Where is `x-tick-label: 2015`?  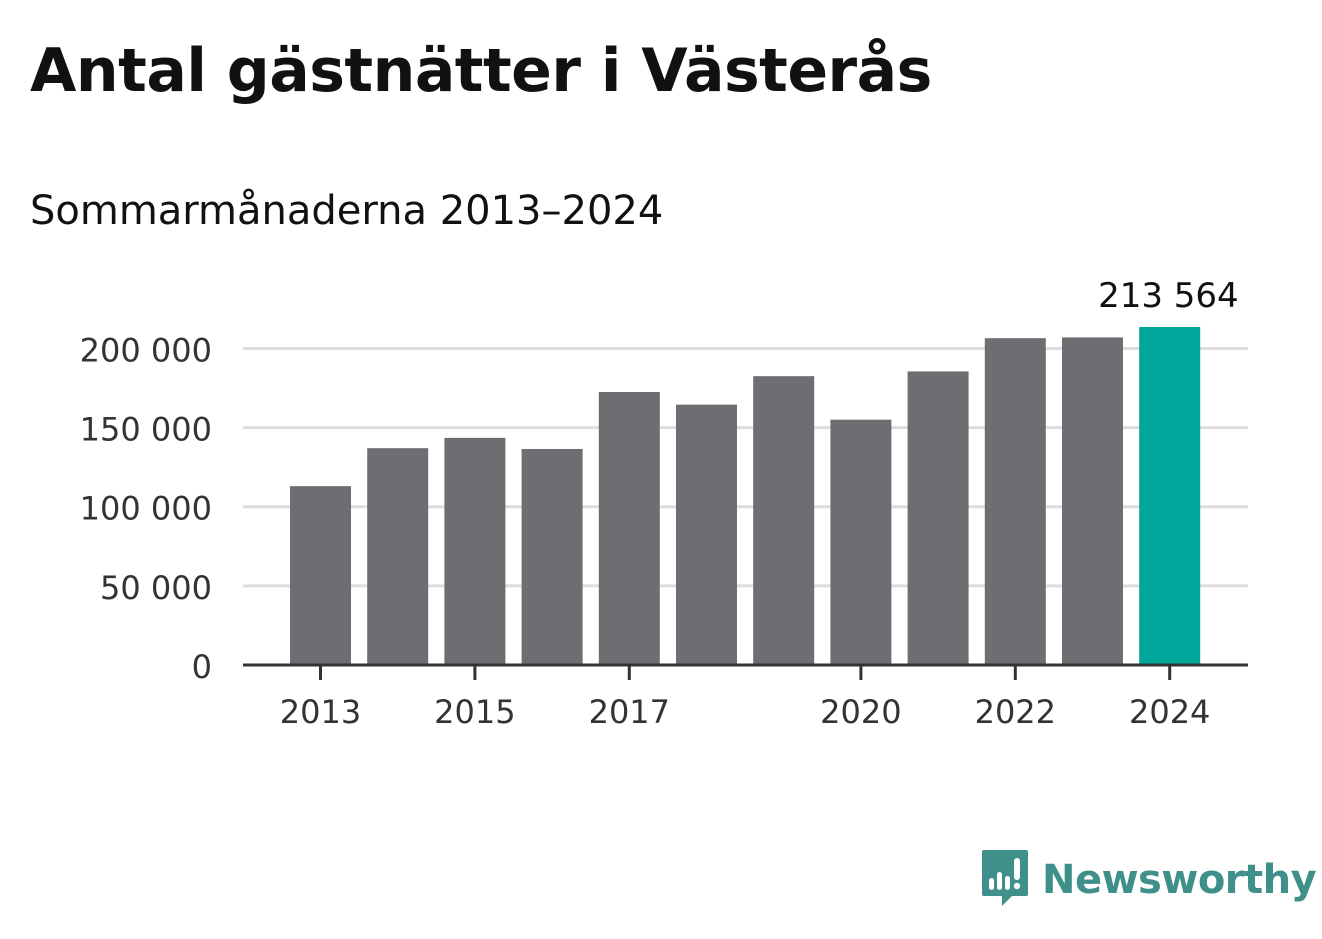
x-tick-label: 2015 is located at coordinates (474, 712).